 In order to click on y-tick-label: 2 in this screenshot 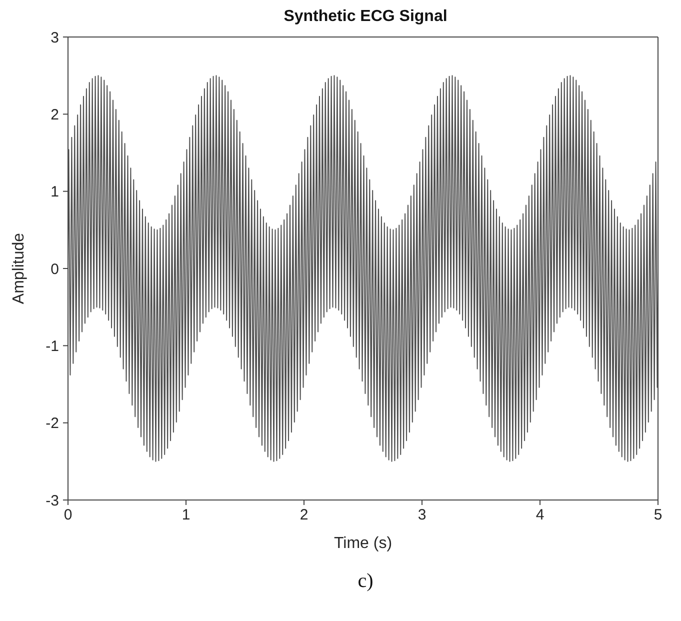, I will do `click(54, 115)`.